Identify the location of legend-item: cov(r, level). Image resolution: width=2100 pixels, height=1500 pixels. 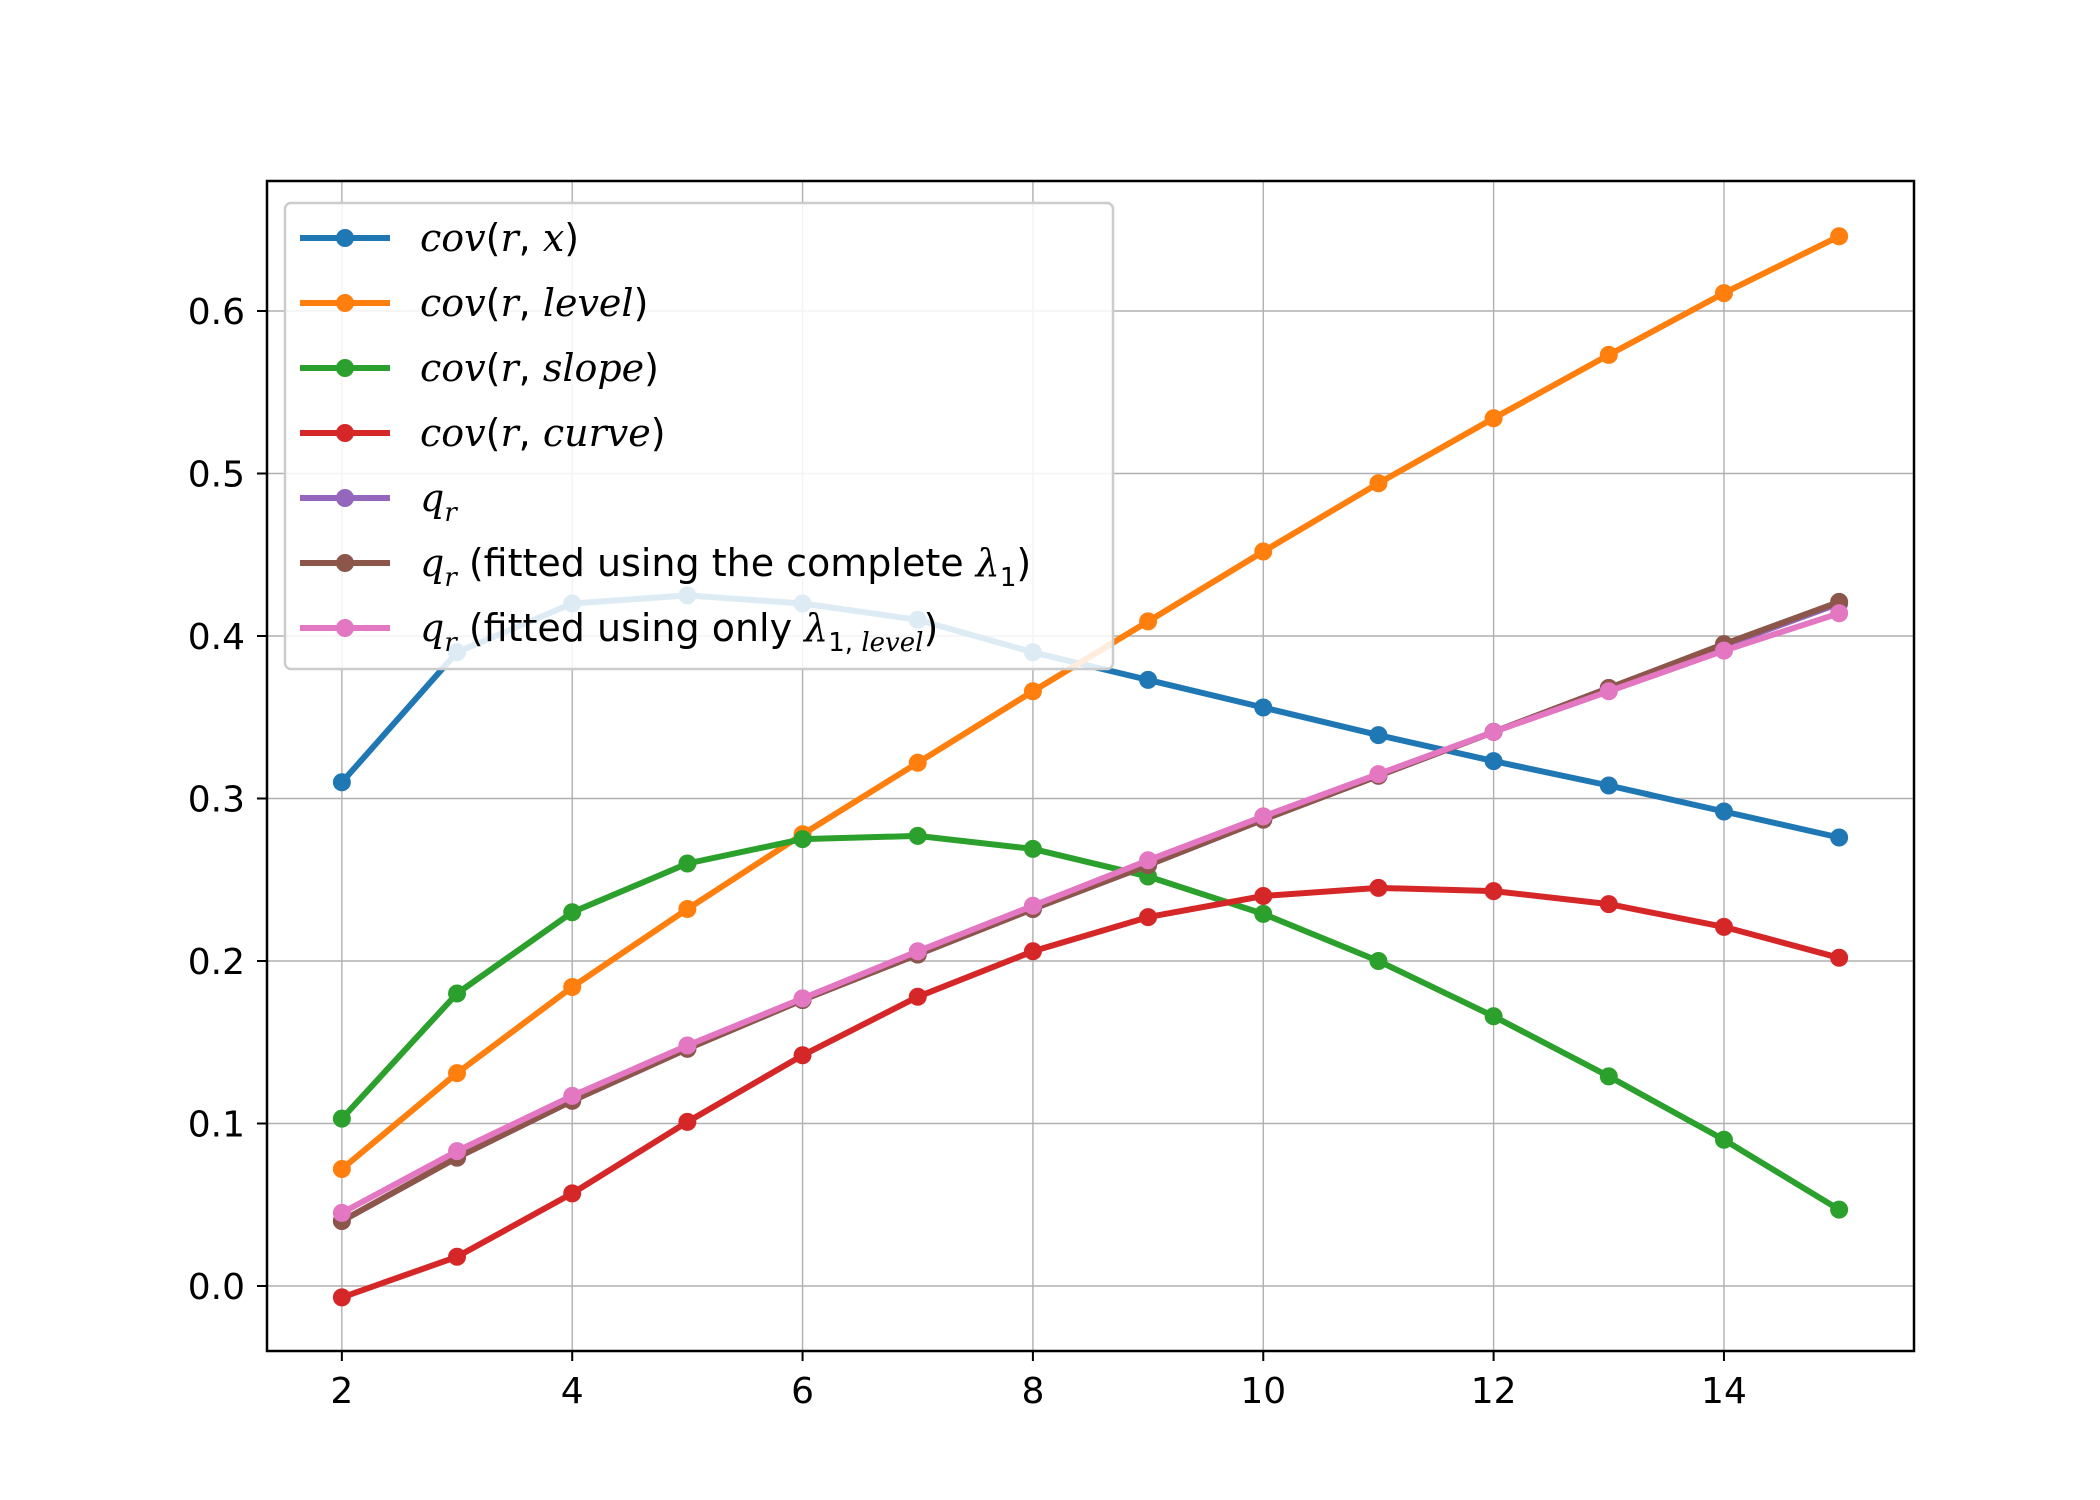
(474, 303).